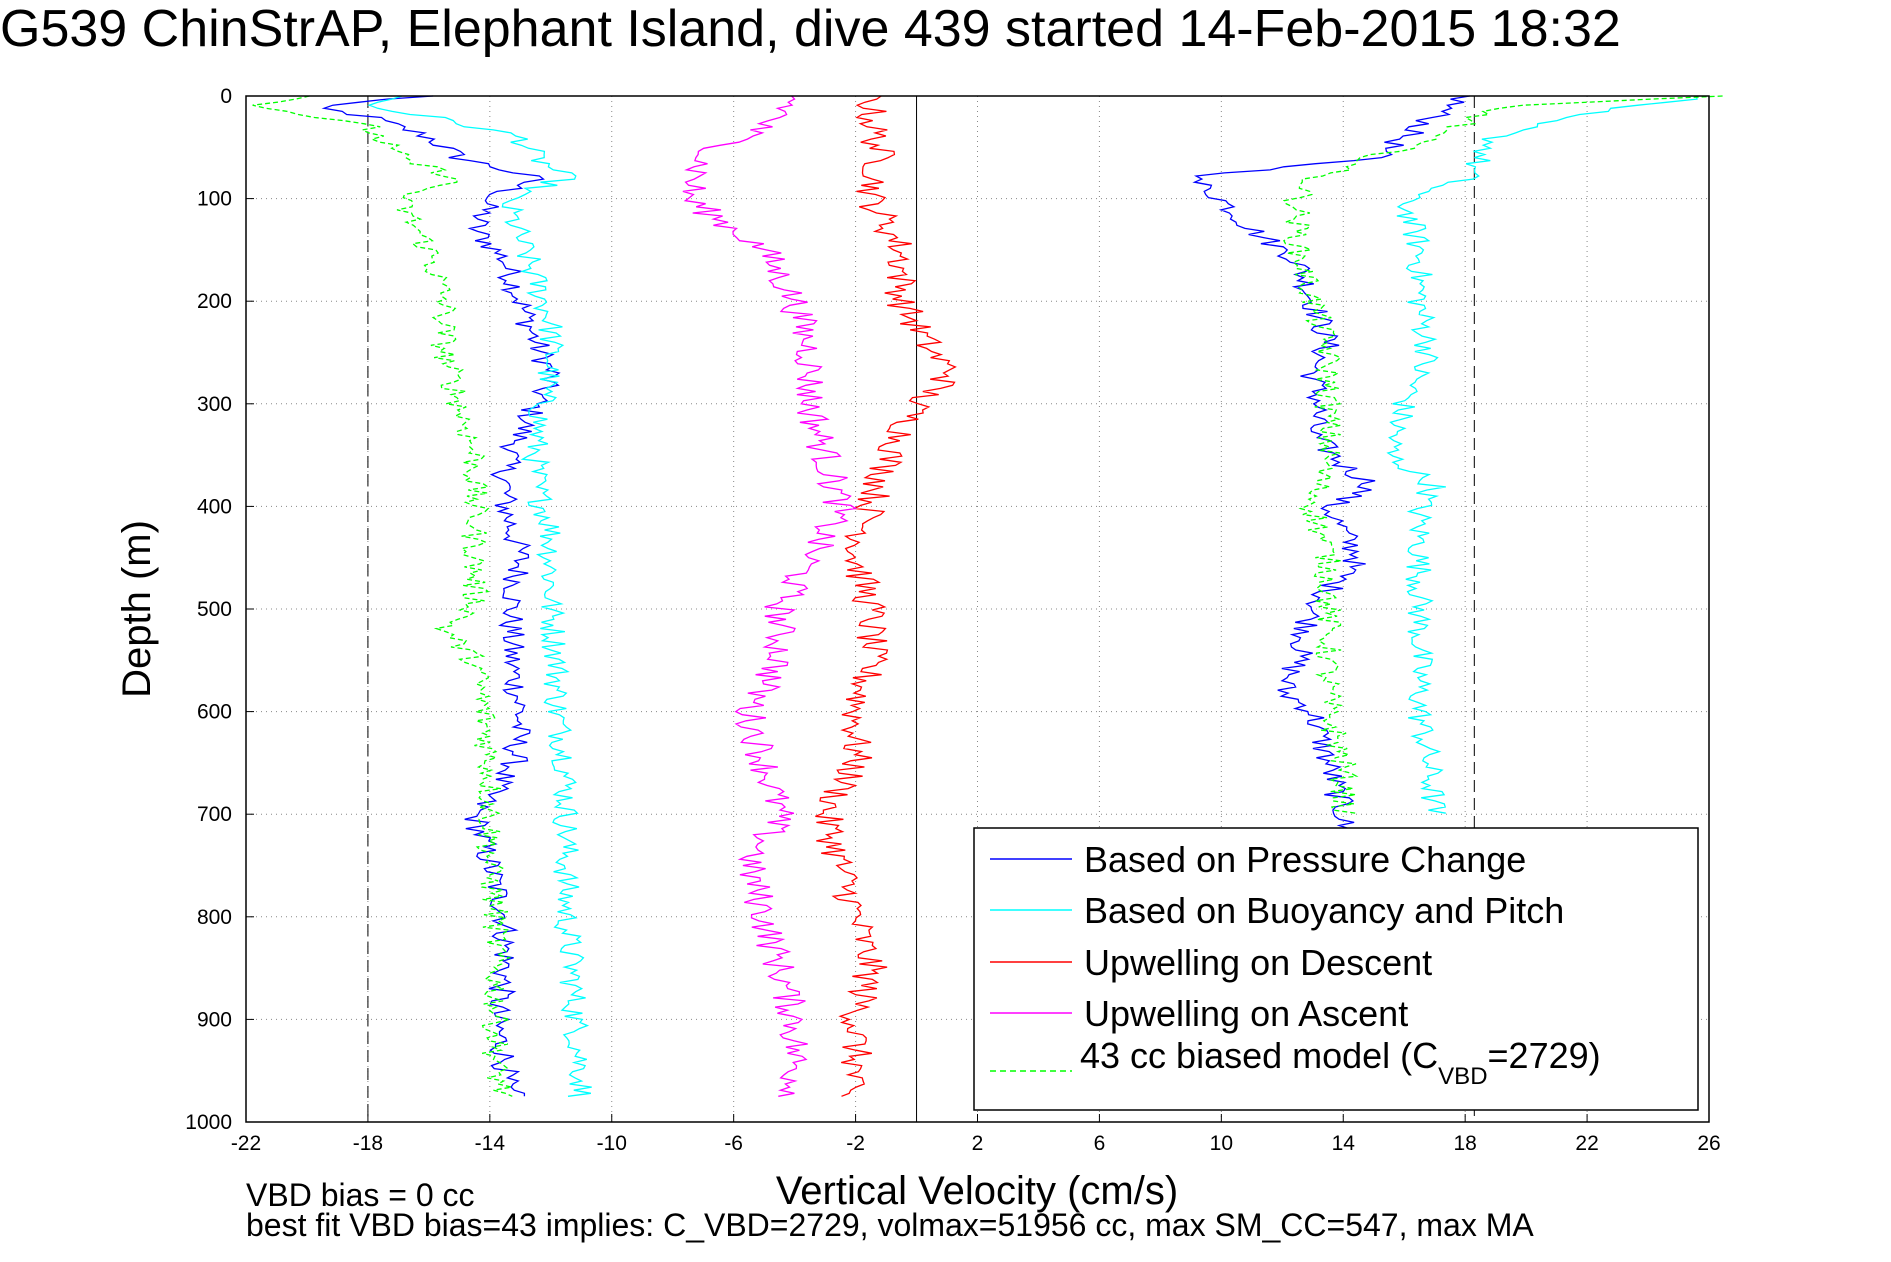  I want to click on y-tick-label: 500, so click(214, 609).